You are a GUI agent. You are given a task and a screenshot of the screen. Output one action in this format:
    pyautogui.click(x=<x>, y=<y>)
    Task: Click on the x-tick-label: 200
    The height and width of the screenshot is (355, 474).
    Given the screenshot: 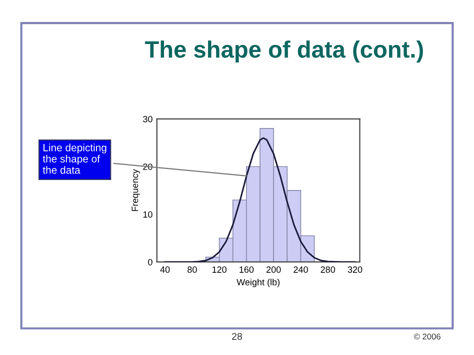 What is the action you would take?
    pyautogui.click(x=273, y=269)
    